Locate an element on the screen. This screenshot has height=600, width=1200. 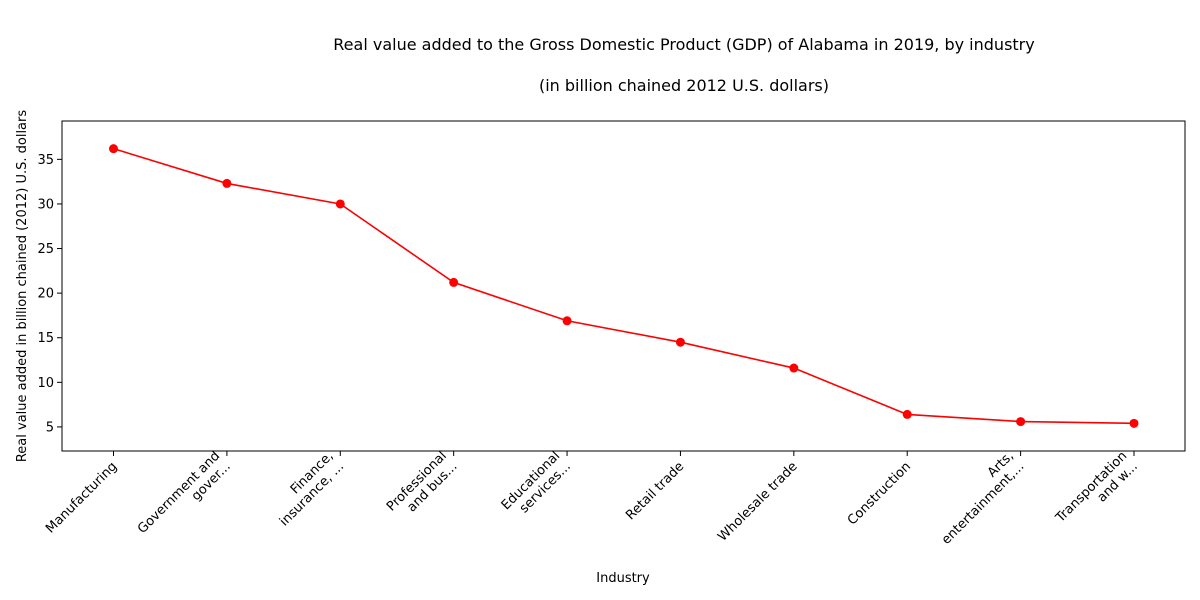
y-tick-label: 5 is located at coordinates (50, 427).